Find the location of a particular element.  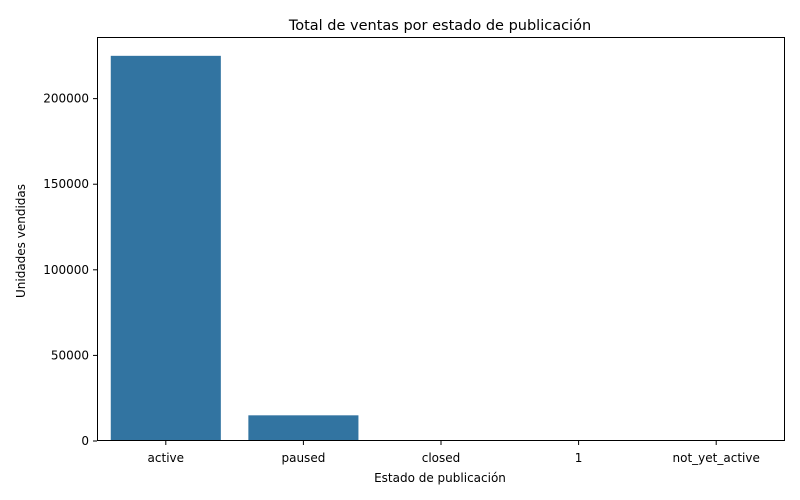

x-tick-label: paused is located at coordinates (303, 458).